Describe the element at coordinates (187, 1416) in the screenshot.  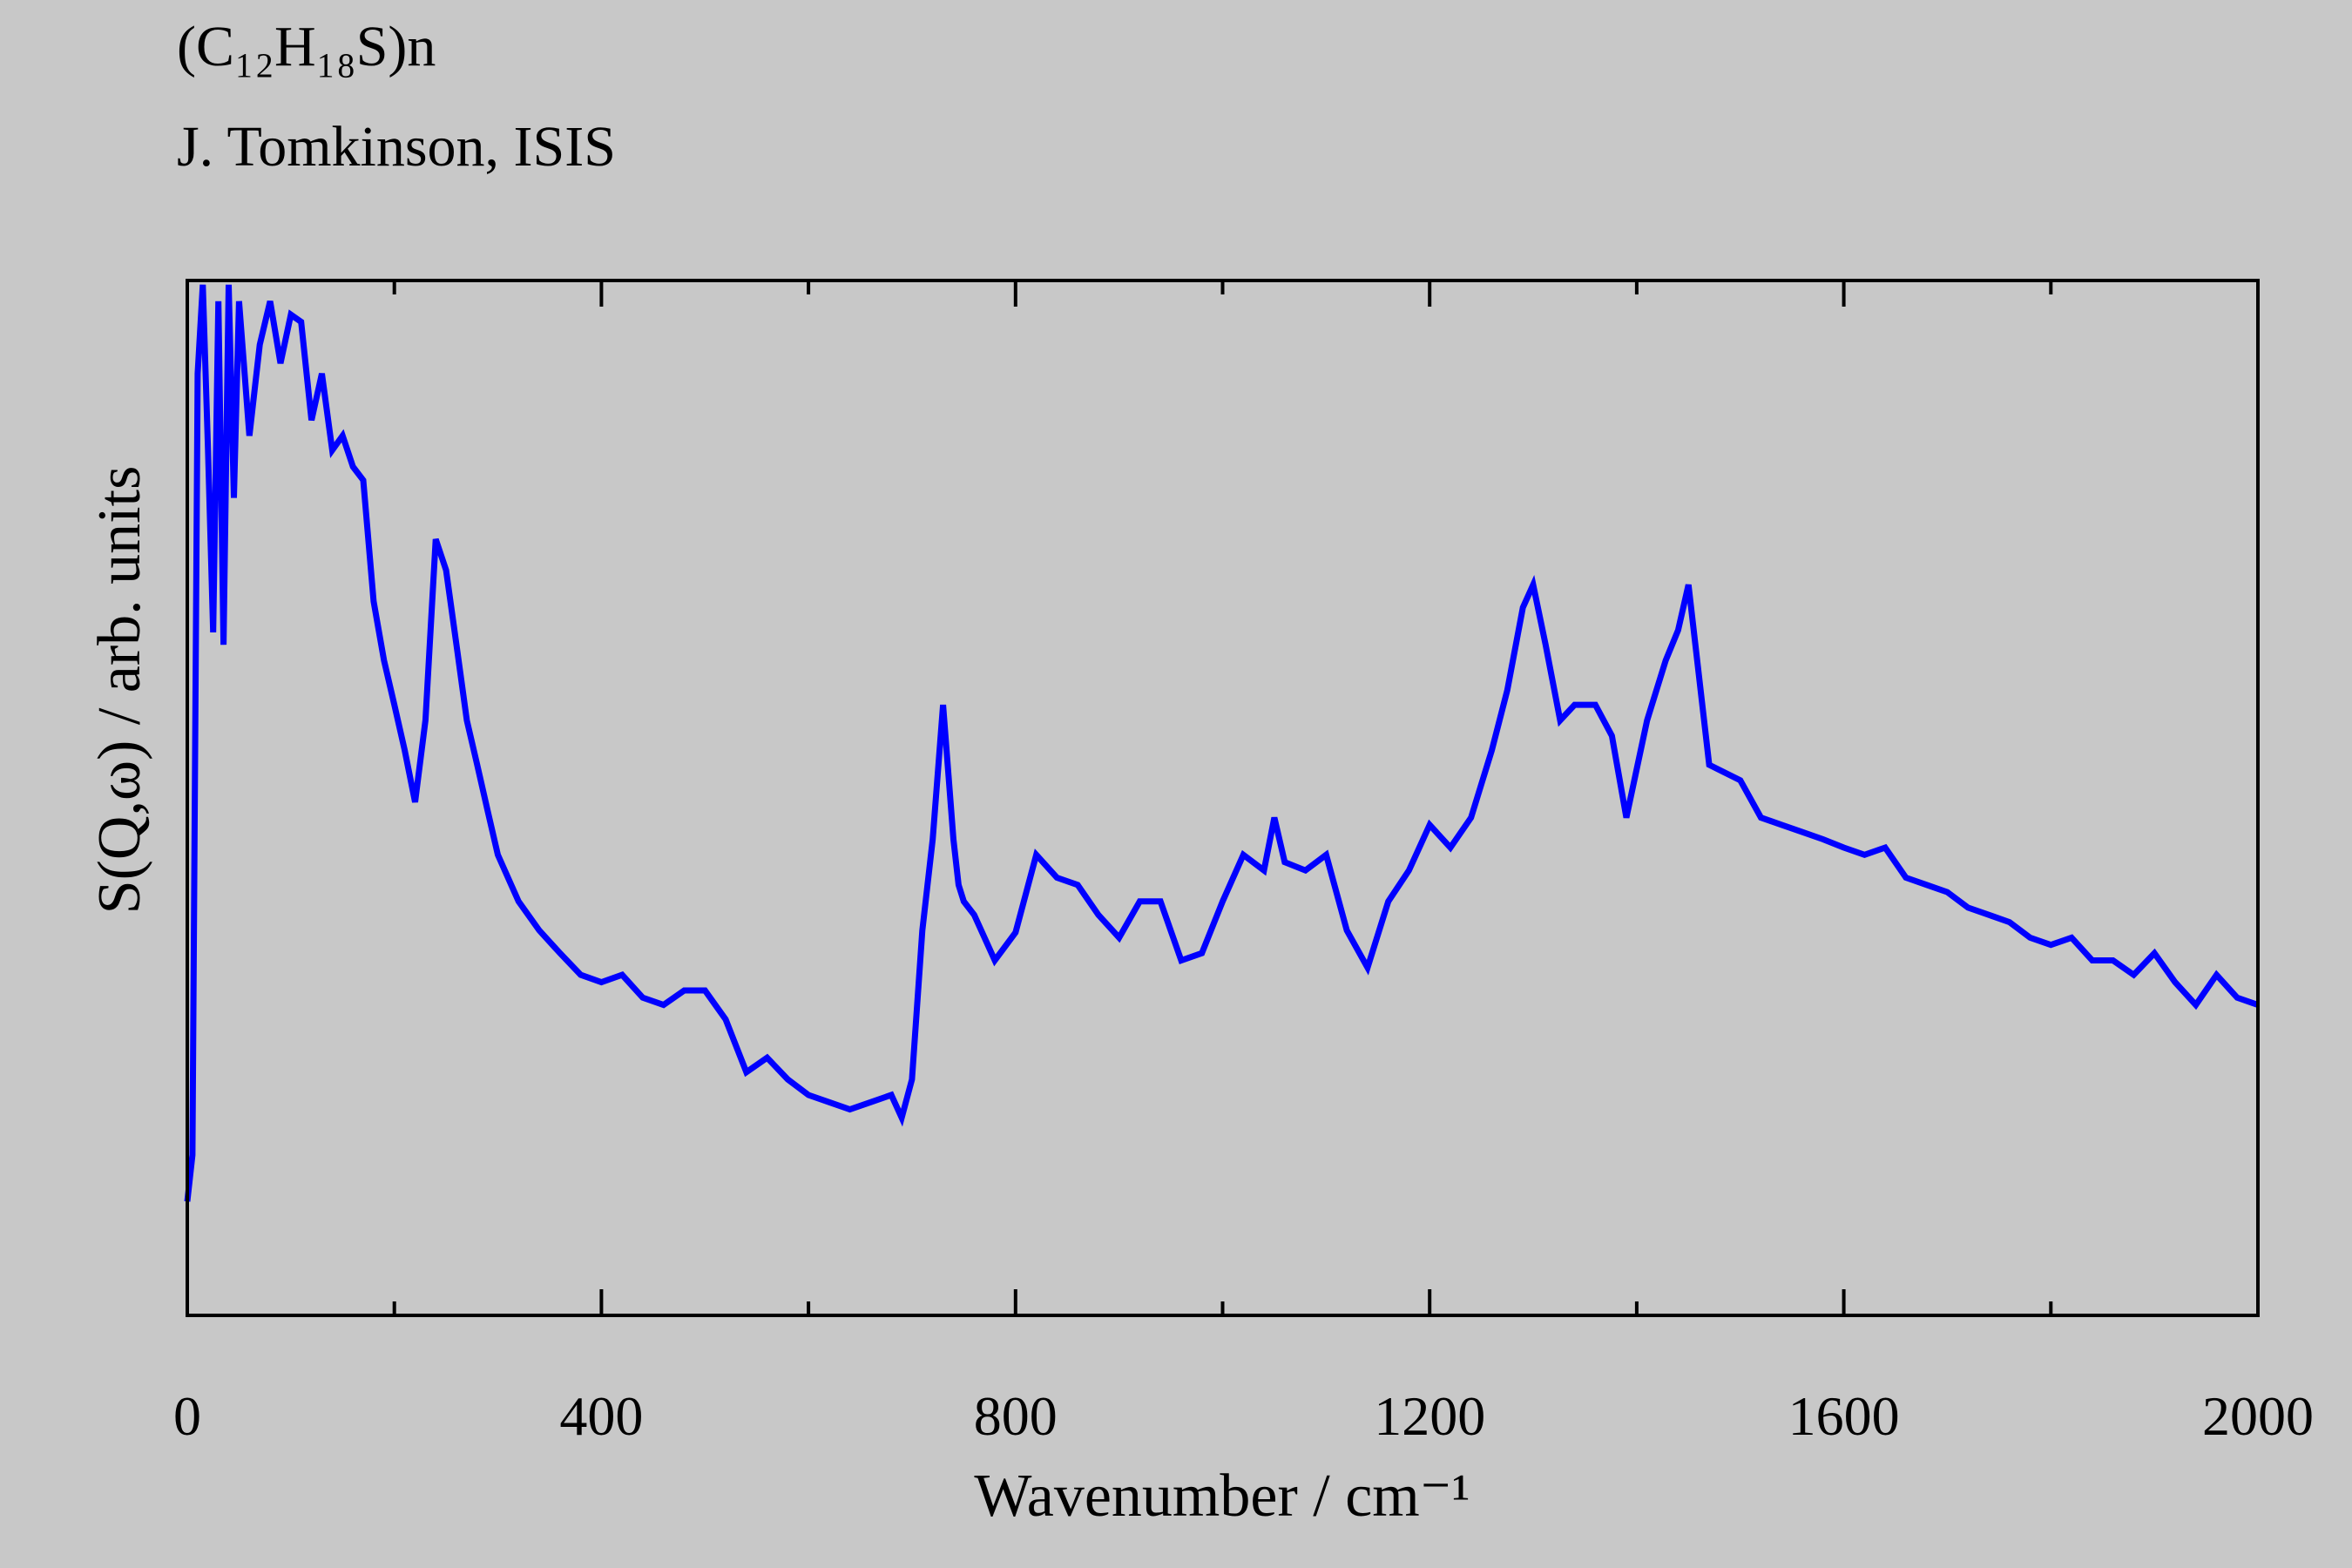
I see `x-tick-label: 0` at that location.